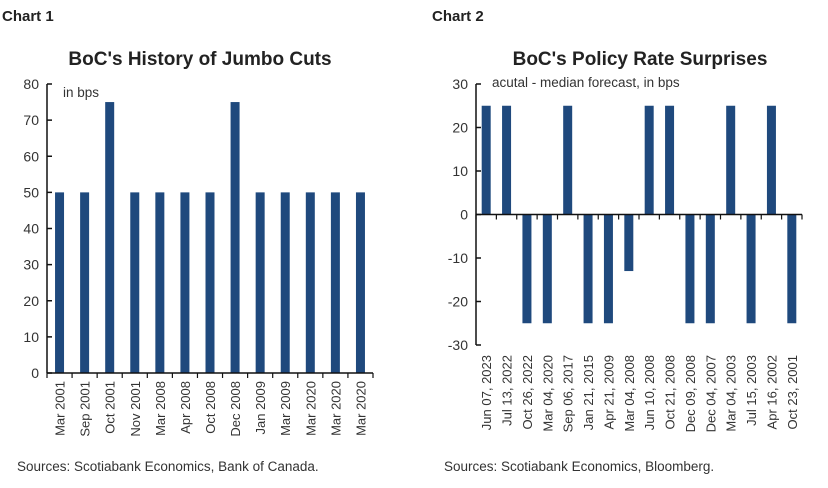  Describe the element at coordinates (547, 393) in the screenshot. I see `x-tick-label: Mar 04, 2020` at that location.